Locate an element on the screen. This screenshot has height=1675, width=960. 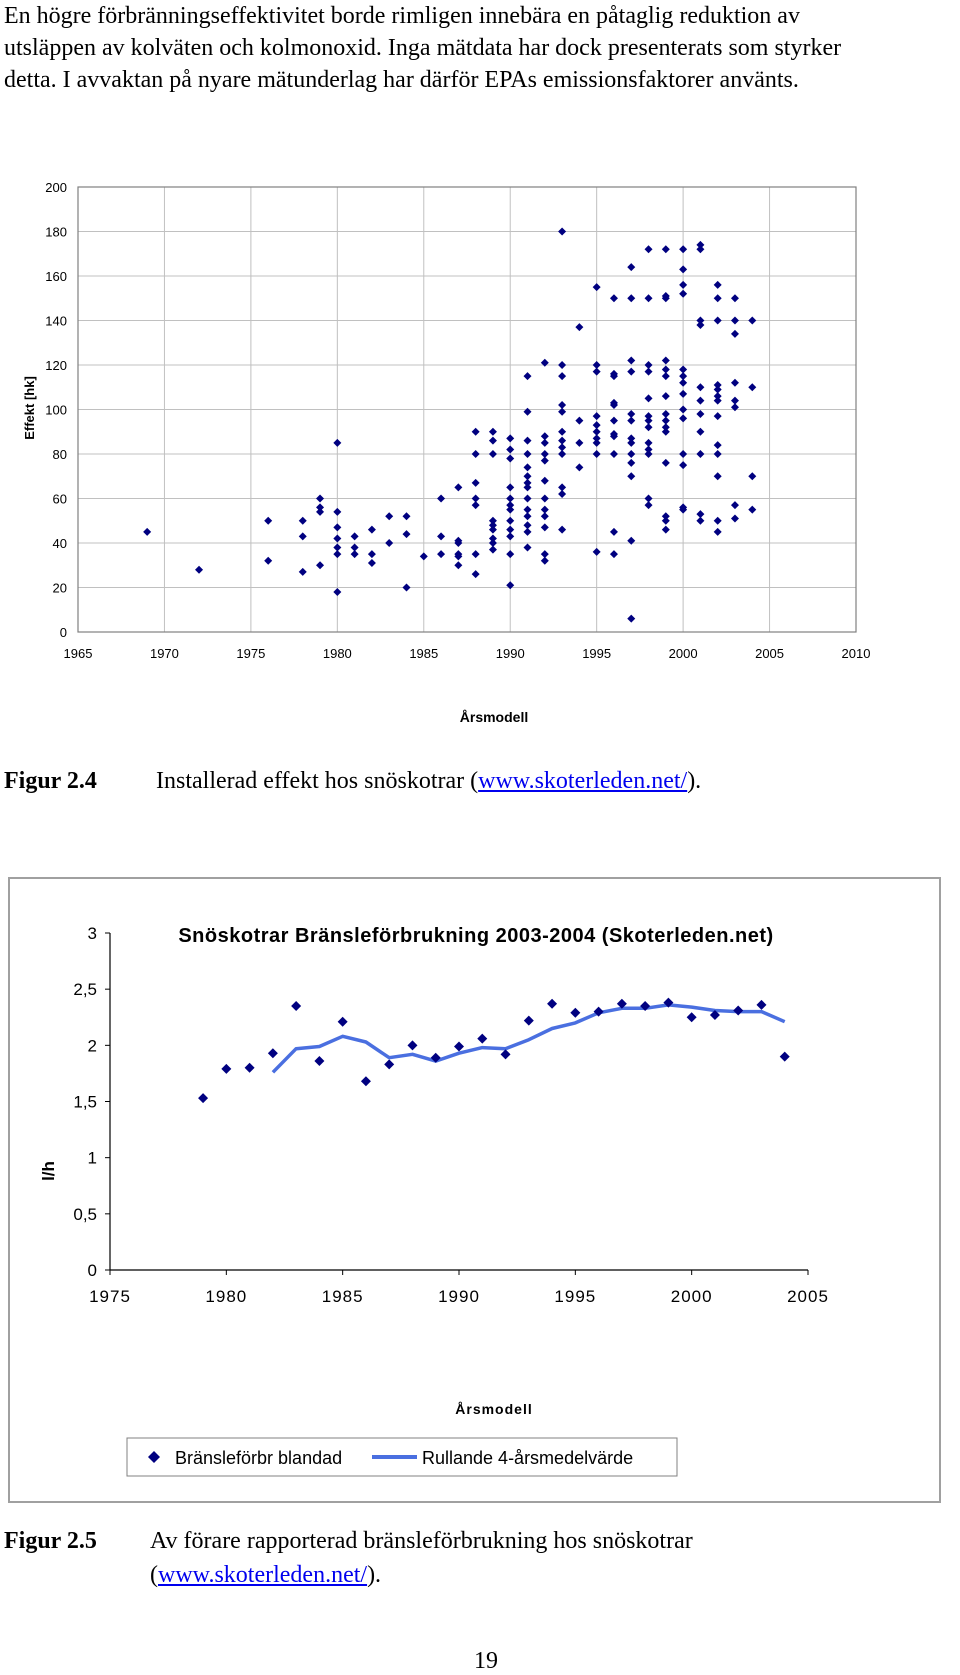
figure-label: Figur 2.4 is located at coordinates (50, 781).